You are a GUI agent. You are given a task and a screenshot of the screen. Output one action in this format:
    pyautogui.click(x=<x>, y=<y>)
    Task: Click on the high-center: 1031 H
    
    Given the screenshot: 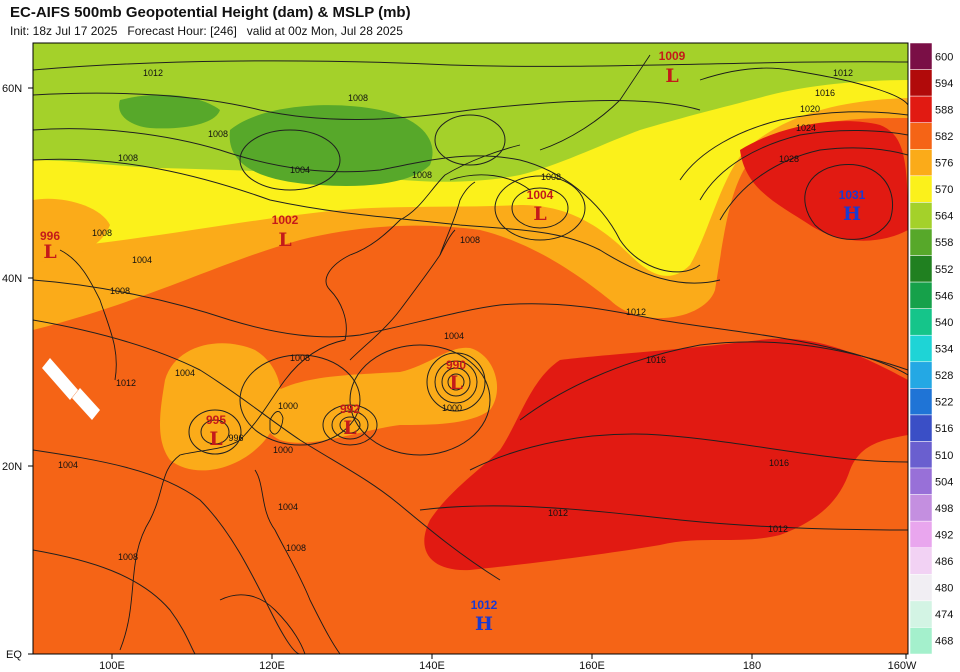 What is the action you would take?
    pyautogui.click(x=852, y=206)
    